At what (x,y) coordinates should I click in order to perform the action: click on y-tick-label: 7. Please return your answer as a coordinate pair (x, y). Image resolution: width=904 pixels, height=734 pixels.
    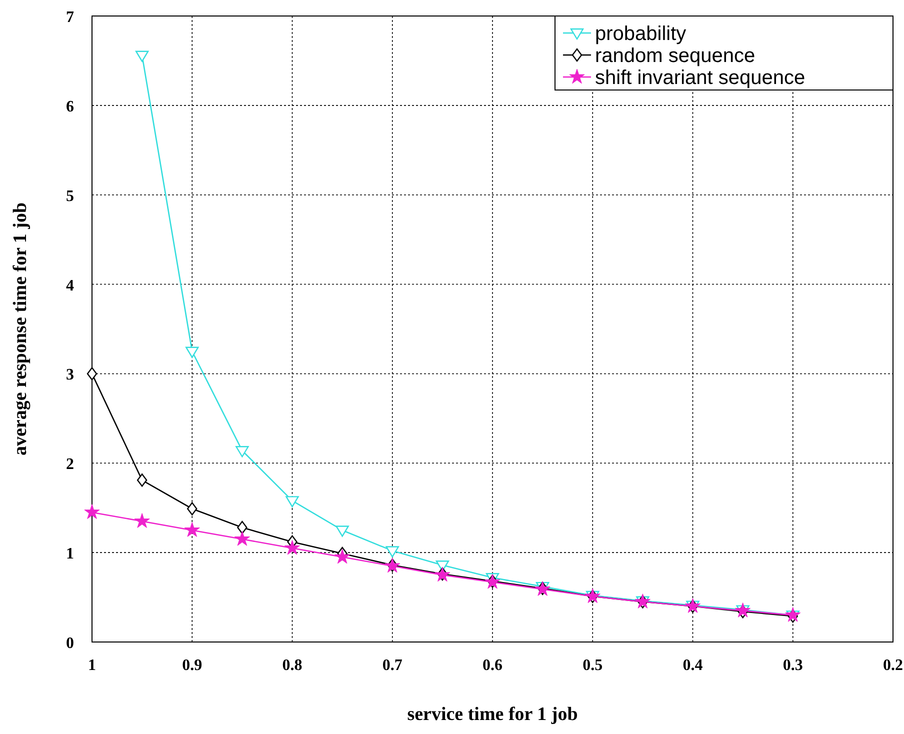
    Looking at the image, I should click on (70, 17).